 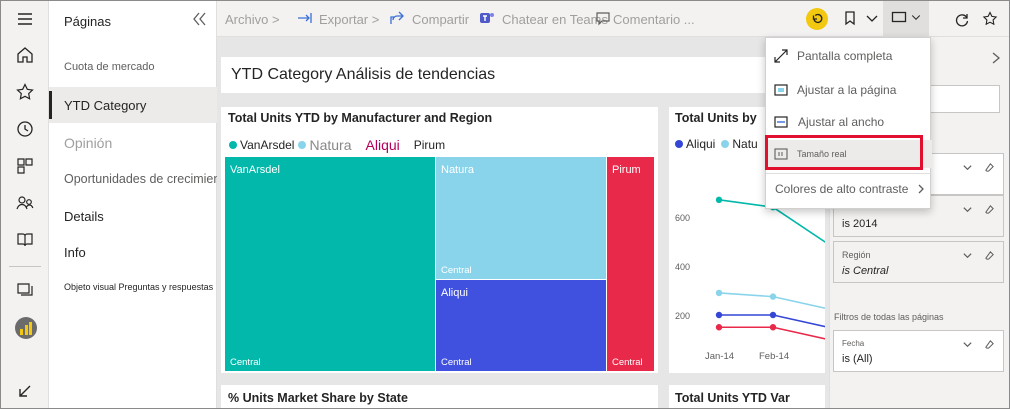 What do you see at coordinates (899, 19) in the screenshot?
I see `view-icon` at bounding box center [899, 19].